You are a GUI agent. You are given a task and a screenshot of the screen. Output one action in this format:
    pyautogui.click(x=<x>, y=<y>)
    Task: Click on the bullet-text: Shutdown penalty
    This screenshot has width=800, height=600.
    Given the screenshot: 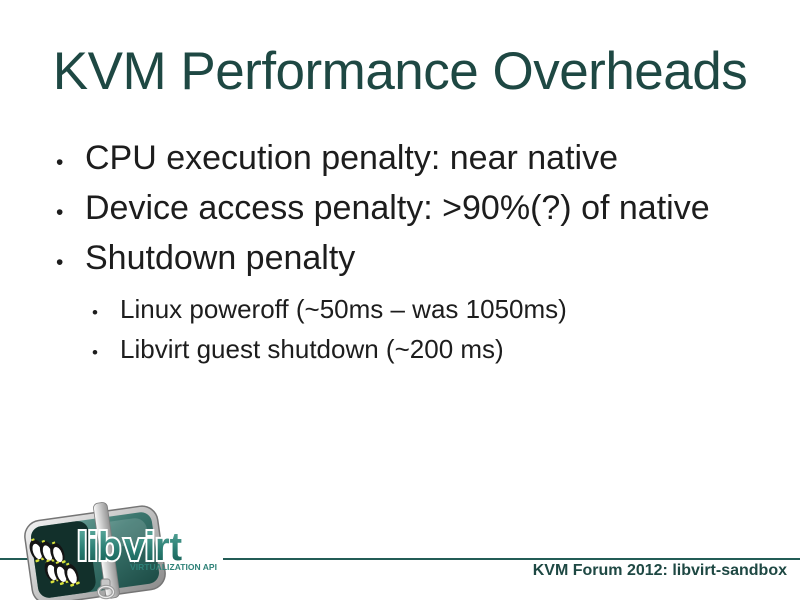 What is the action you would take?
    pyautogui.click(x=220, y=258)
    